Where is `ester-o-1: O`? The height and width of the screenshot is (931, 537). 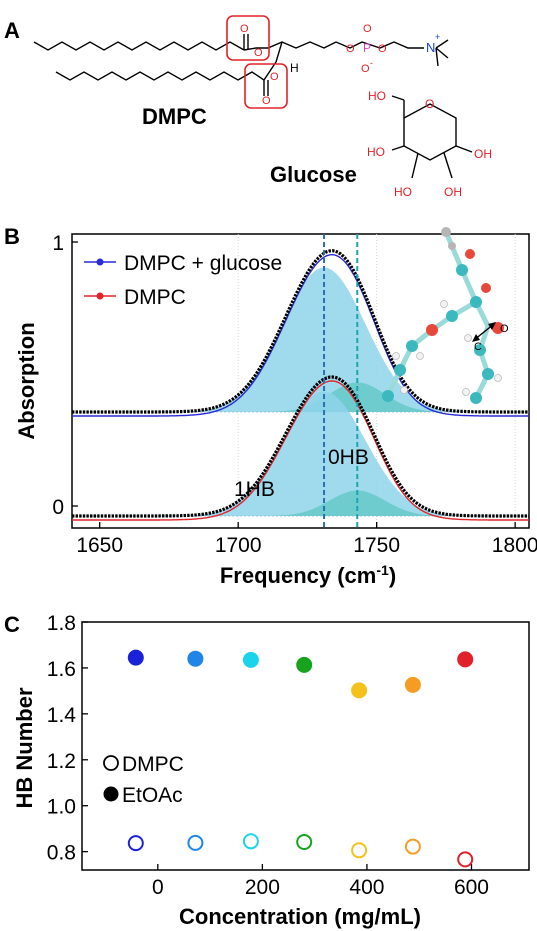
ester-o-1: O is located at coordinates (244, 29).